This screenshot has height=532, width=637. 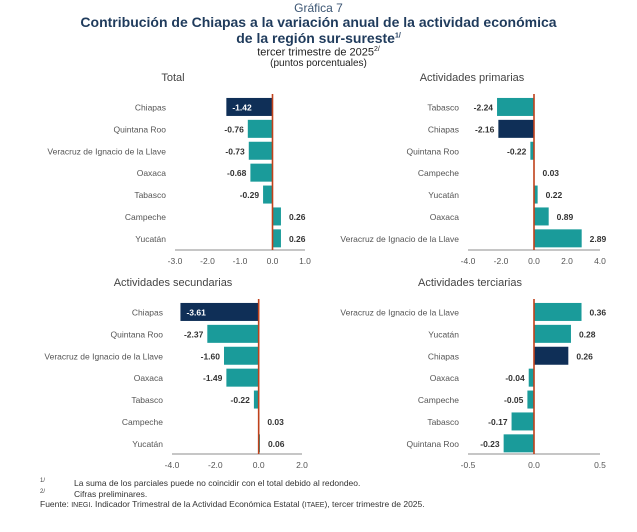 I want to click on footnote-2-mark: 2/, so click(x=43, y=492).